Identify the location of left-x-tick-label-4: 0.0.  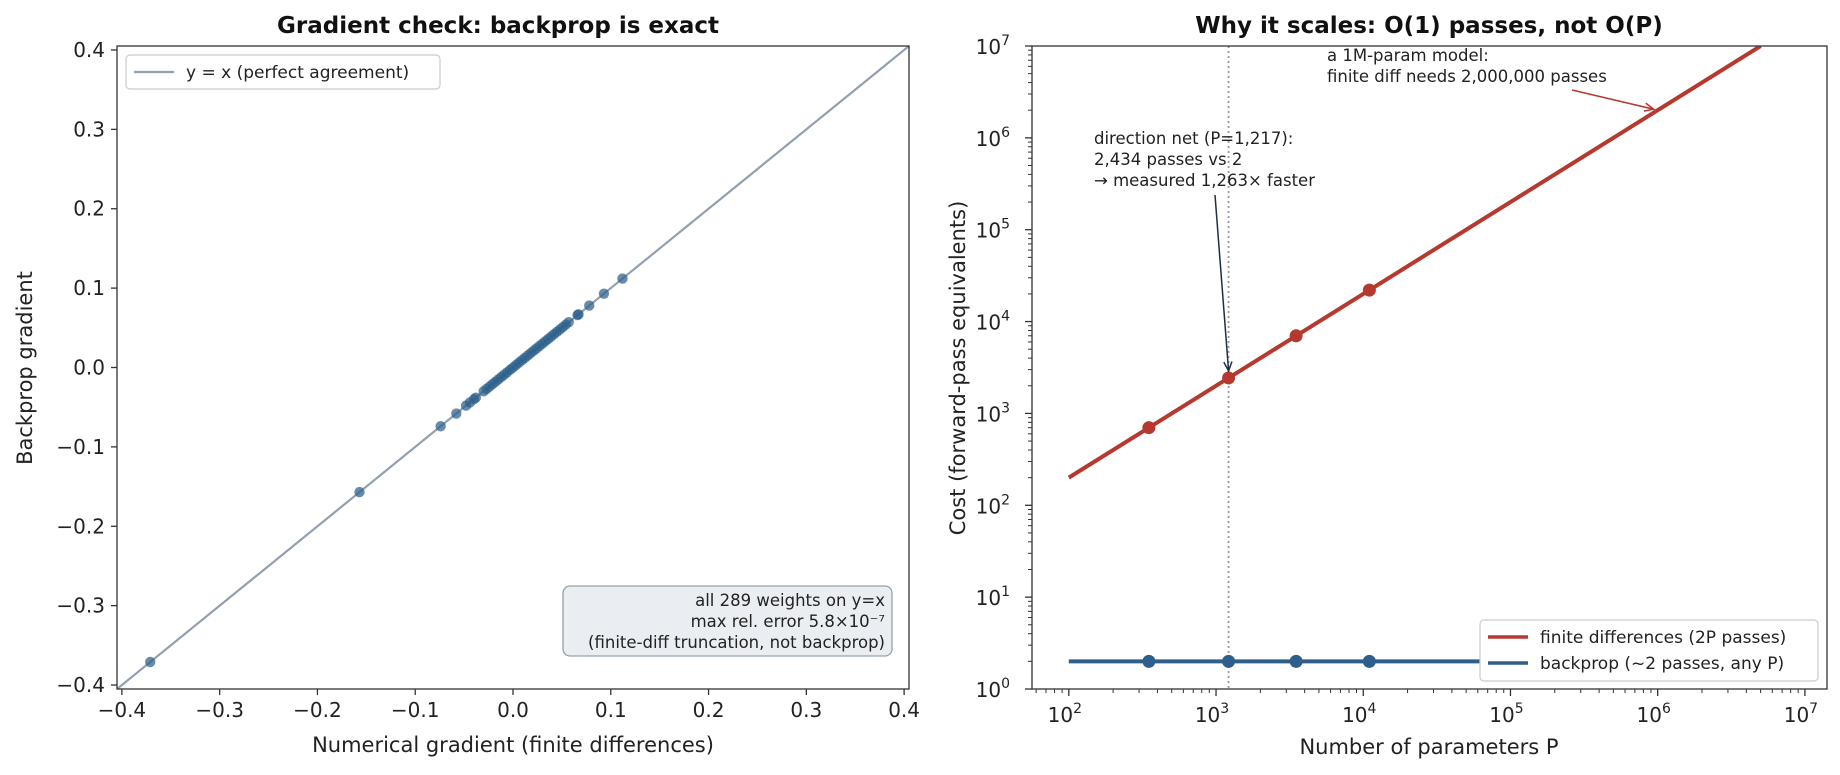
(513, 710).